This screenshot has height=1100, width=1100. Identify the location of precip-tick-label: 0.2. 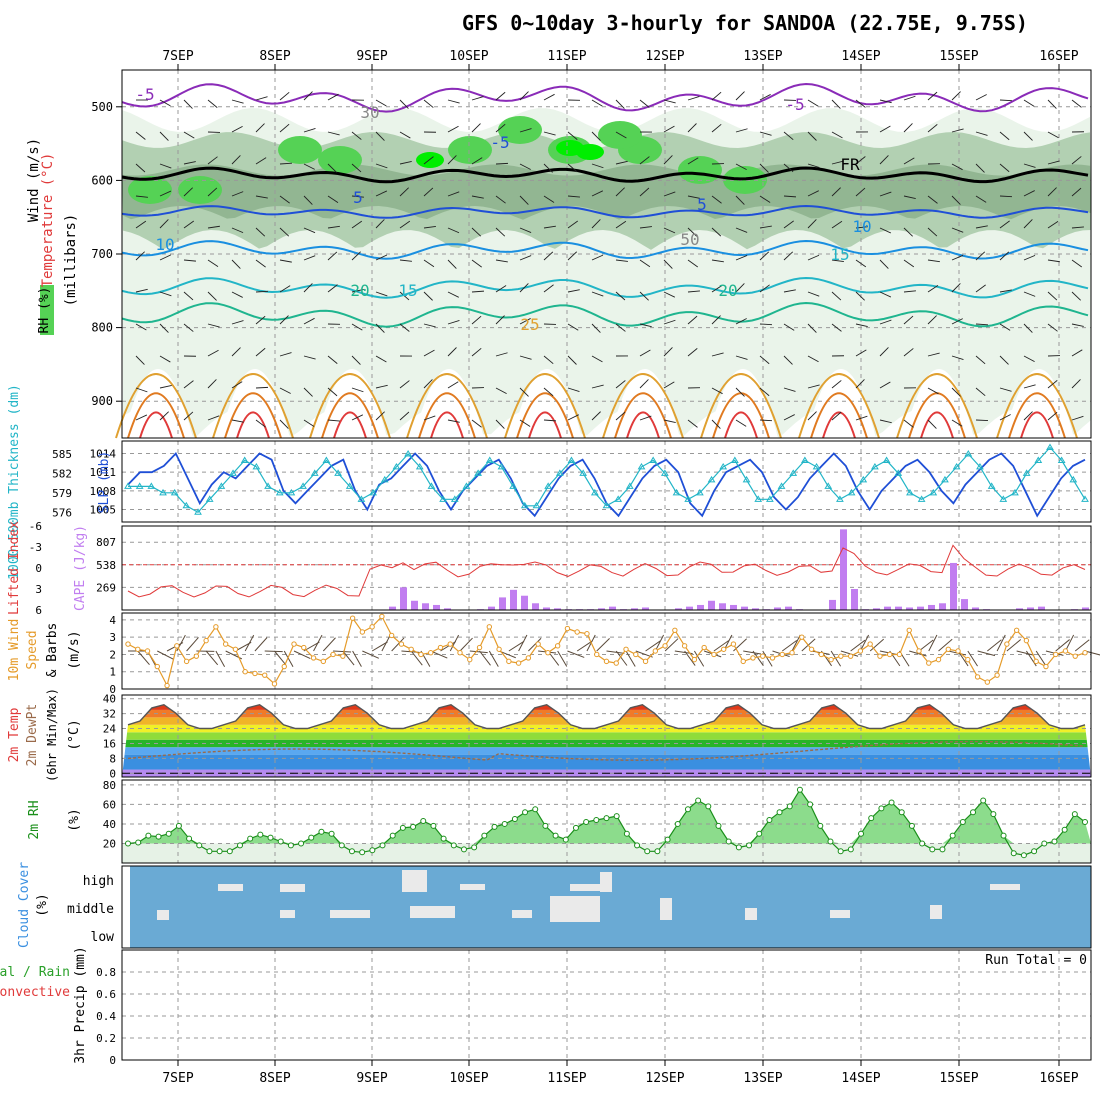
(106, 1038).